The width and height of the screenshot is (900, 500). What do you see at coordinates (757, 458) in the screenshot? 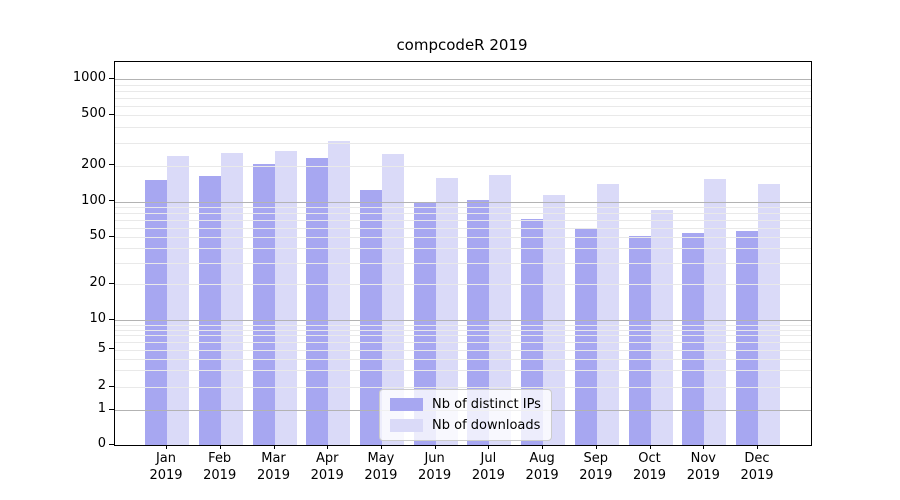
I see `x-tick-month: Dec` at bounding box center [757, 458].